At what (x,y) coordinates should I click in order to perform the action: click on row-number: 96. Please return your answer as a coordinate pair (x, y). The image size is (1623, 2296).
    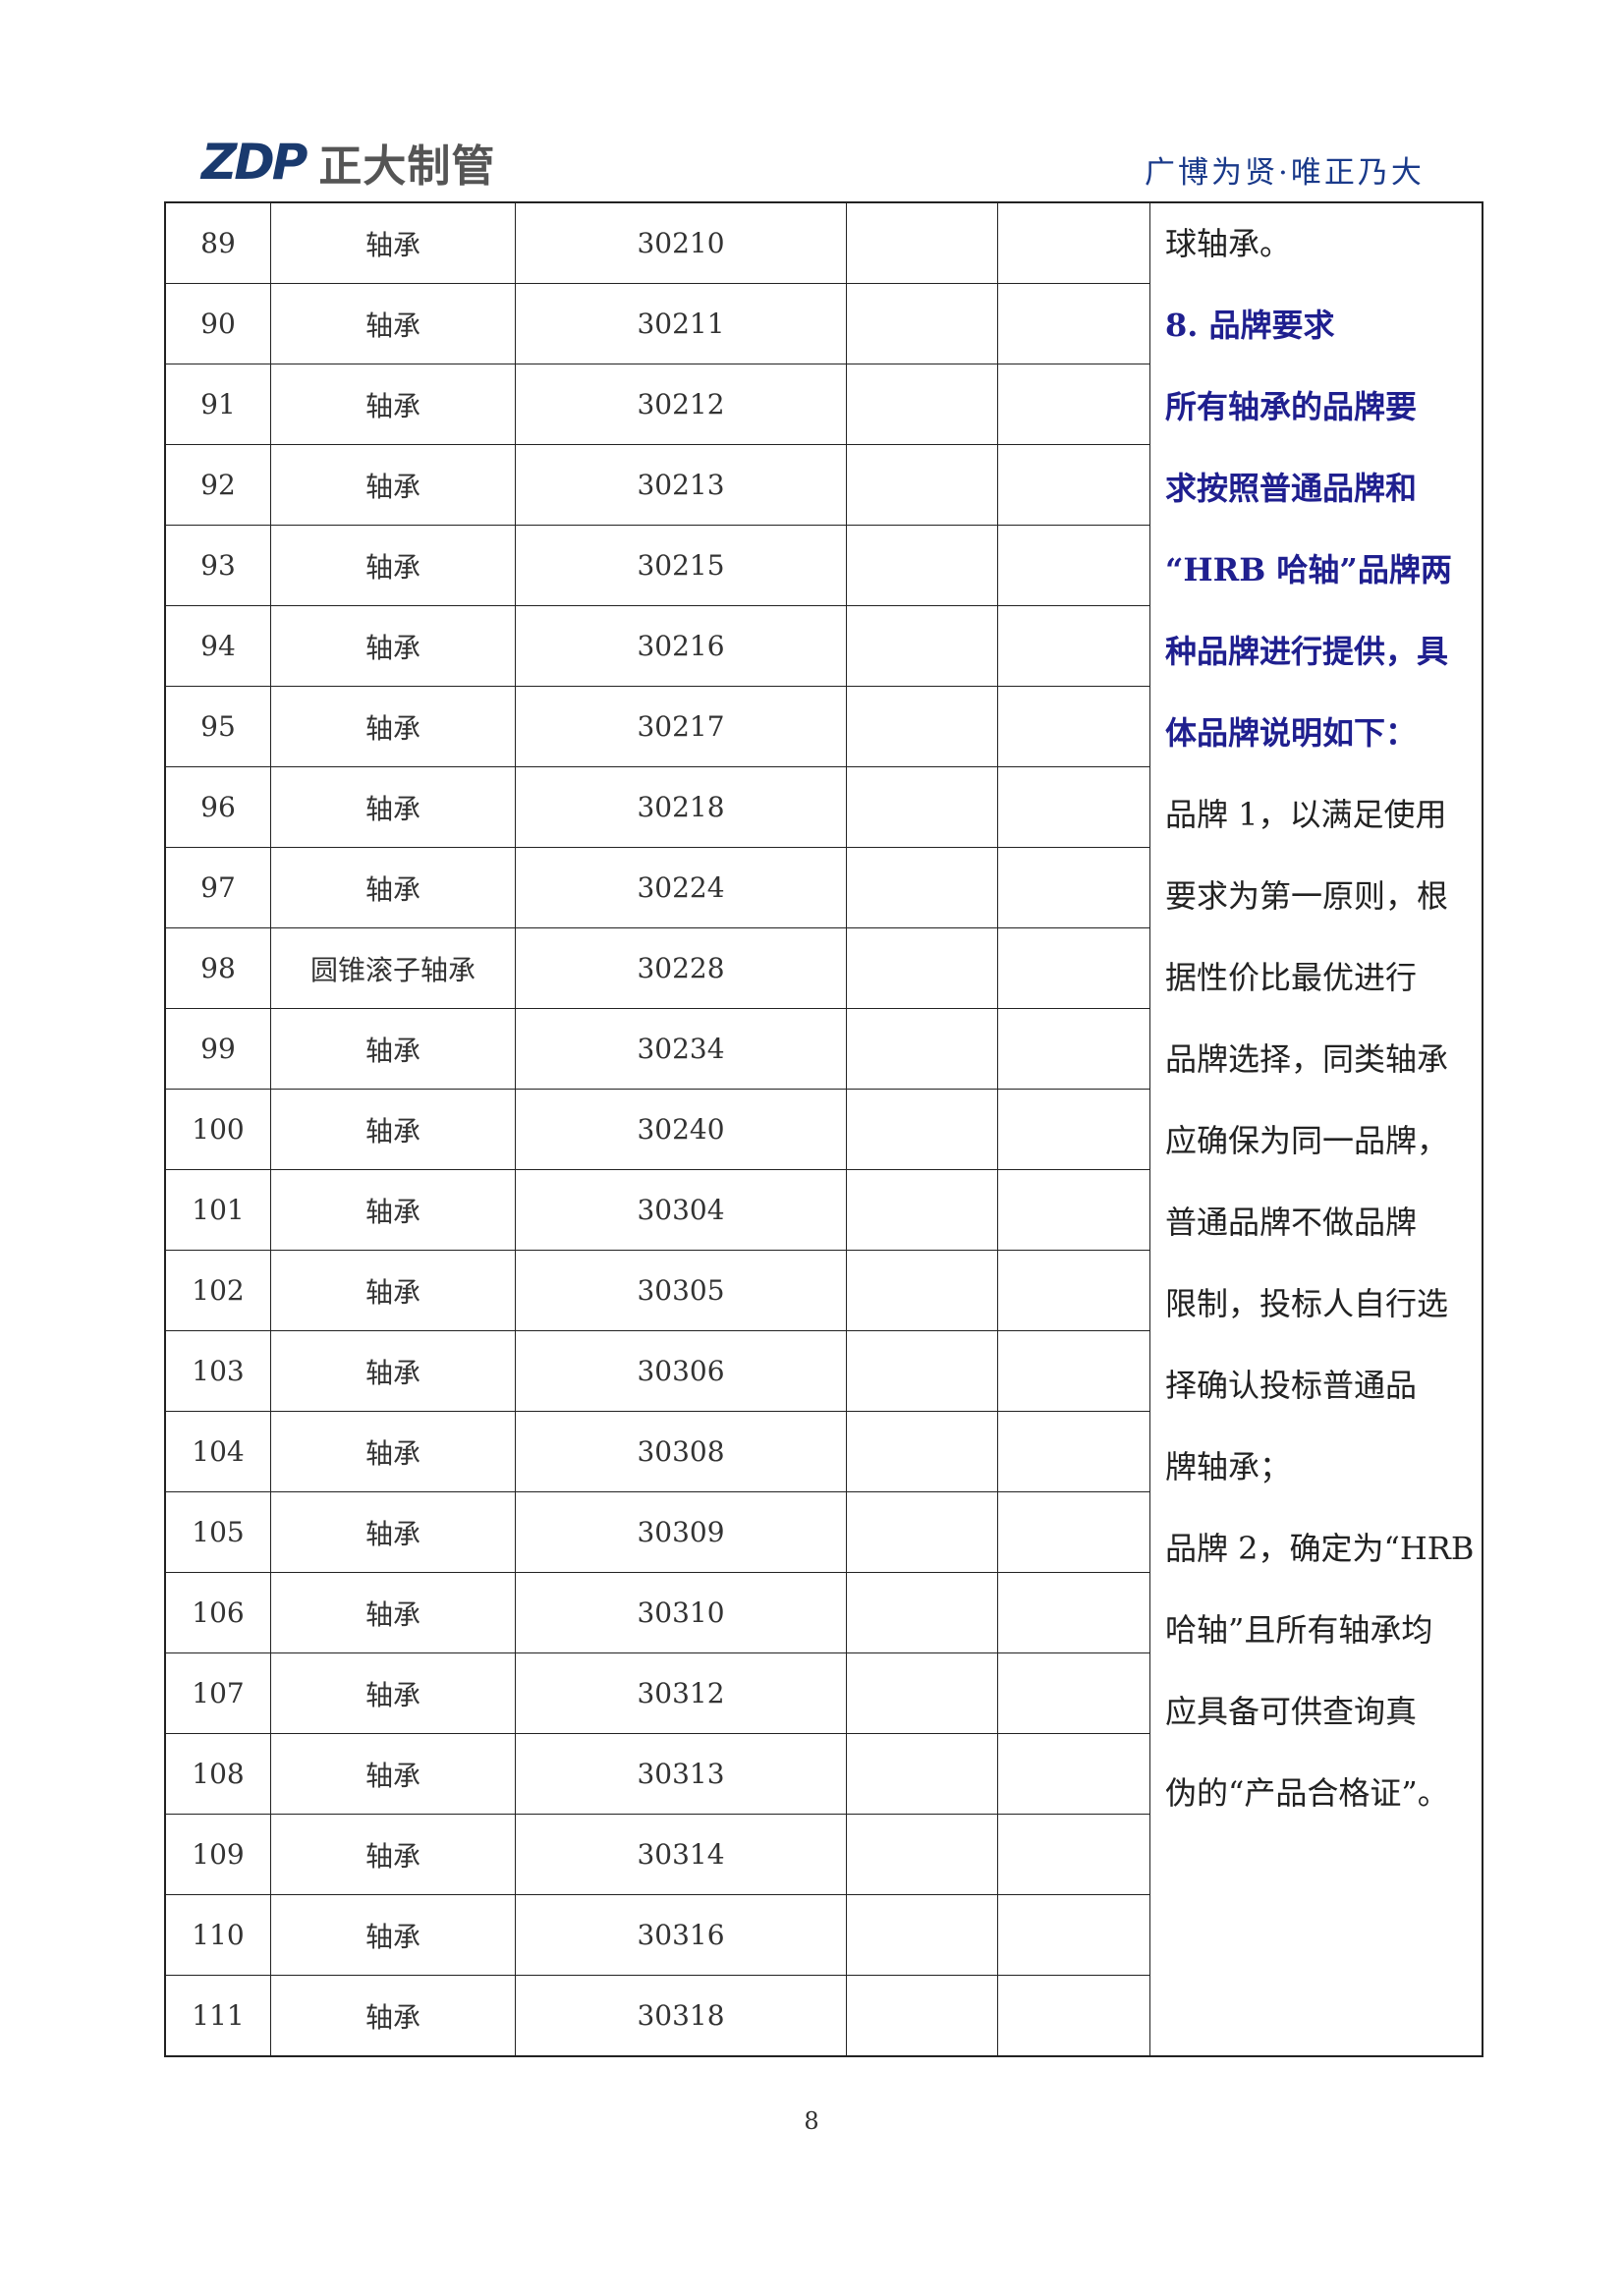
    Looking at the image, I should click on (217, 807).